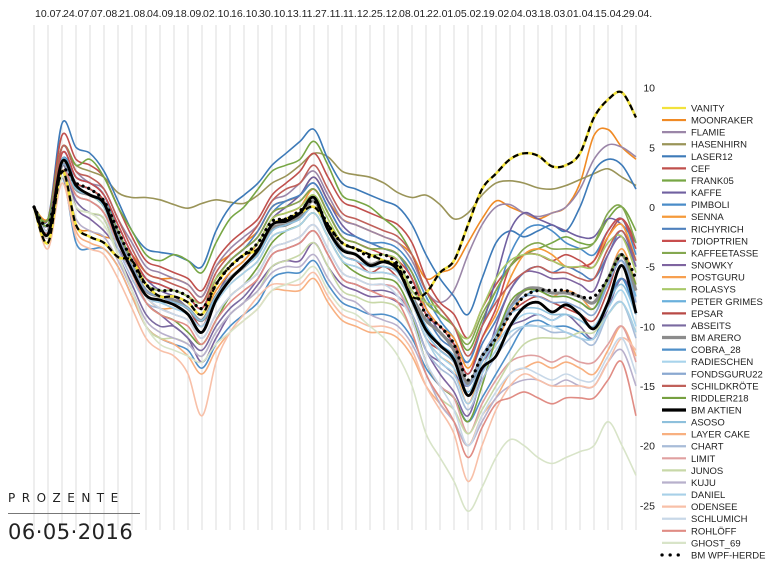 This screenshot has height=569, width=770. What do you see at coordinates (698, 181) in the screenshot?
I see `legend-item-frank05: FRANK05` at bounding box center [698, 181].